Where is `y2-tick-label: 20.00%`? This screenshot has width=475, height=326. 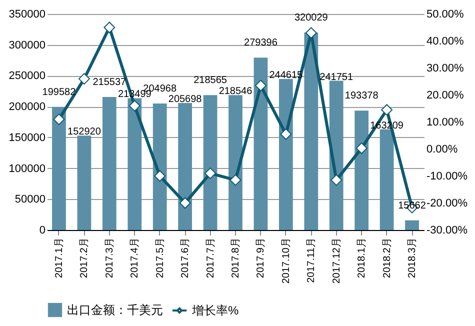 y2-tick-label: 20.00% is located at coordinates (445, 96).